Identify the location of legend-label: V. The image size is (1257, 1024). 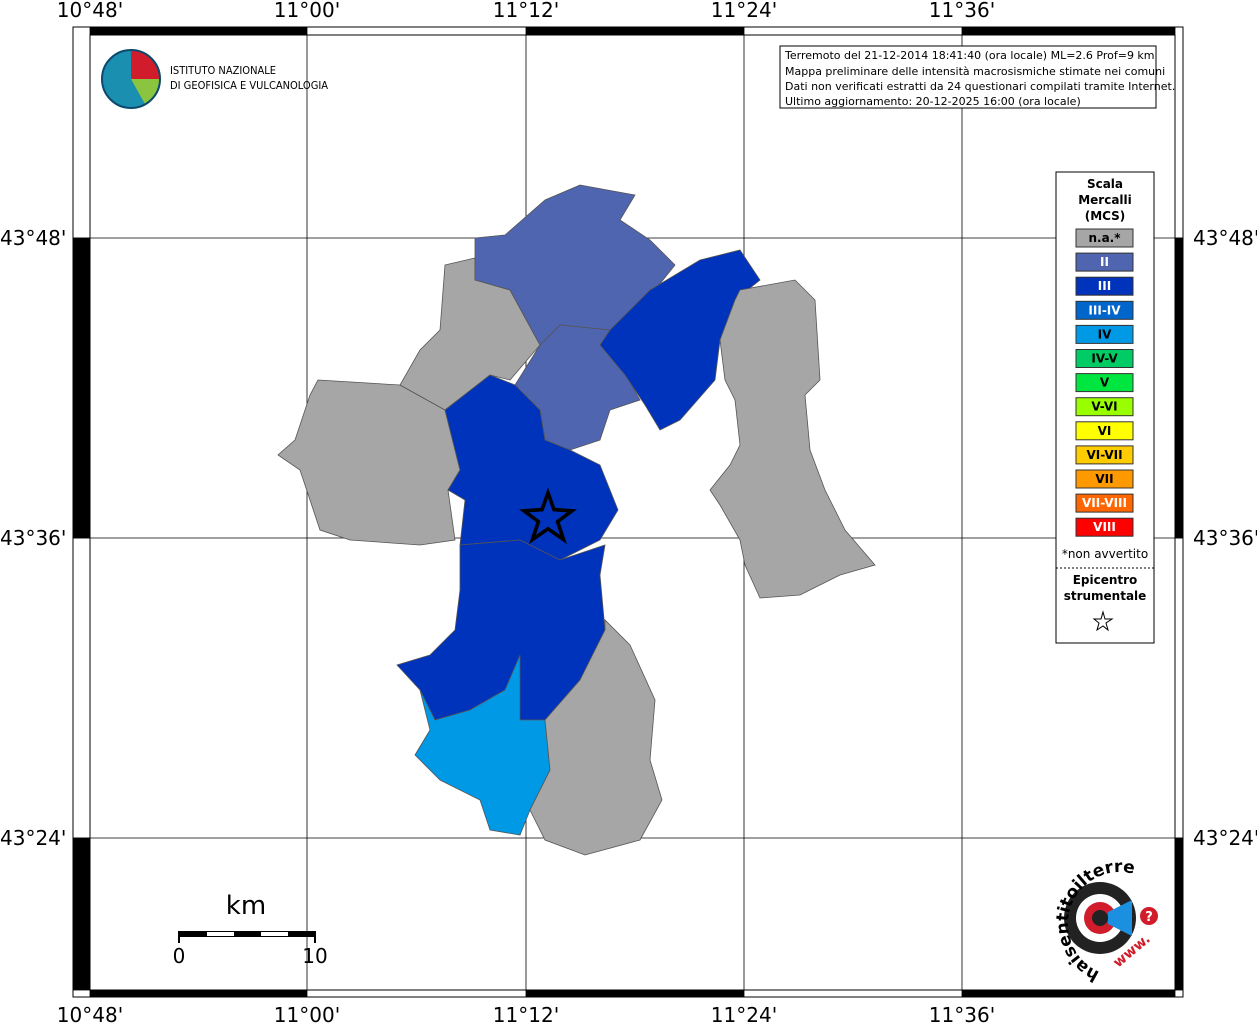
(1105, 383).